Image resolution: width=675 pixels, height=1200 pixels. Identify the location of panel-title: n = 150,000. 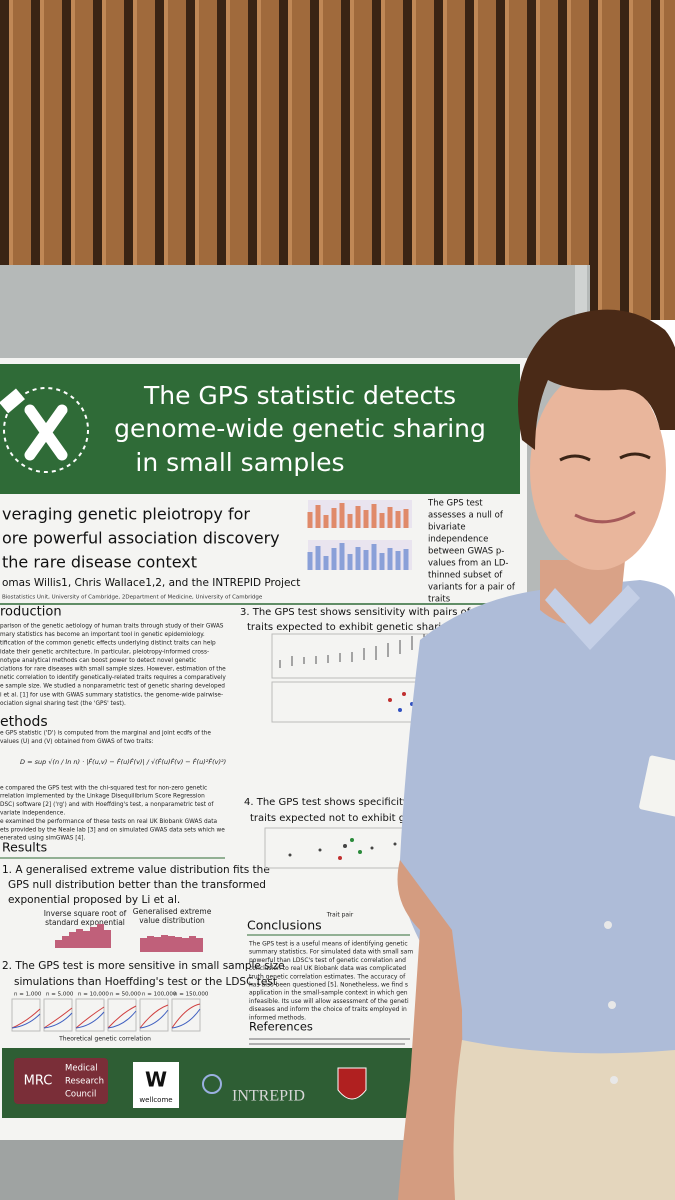
(191, 995).